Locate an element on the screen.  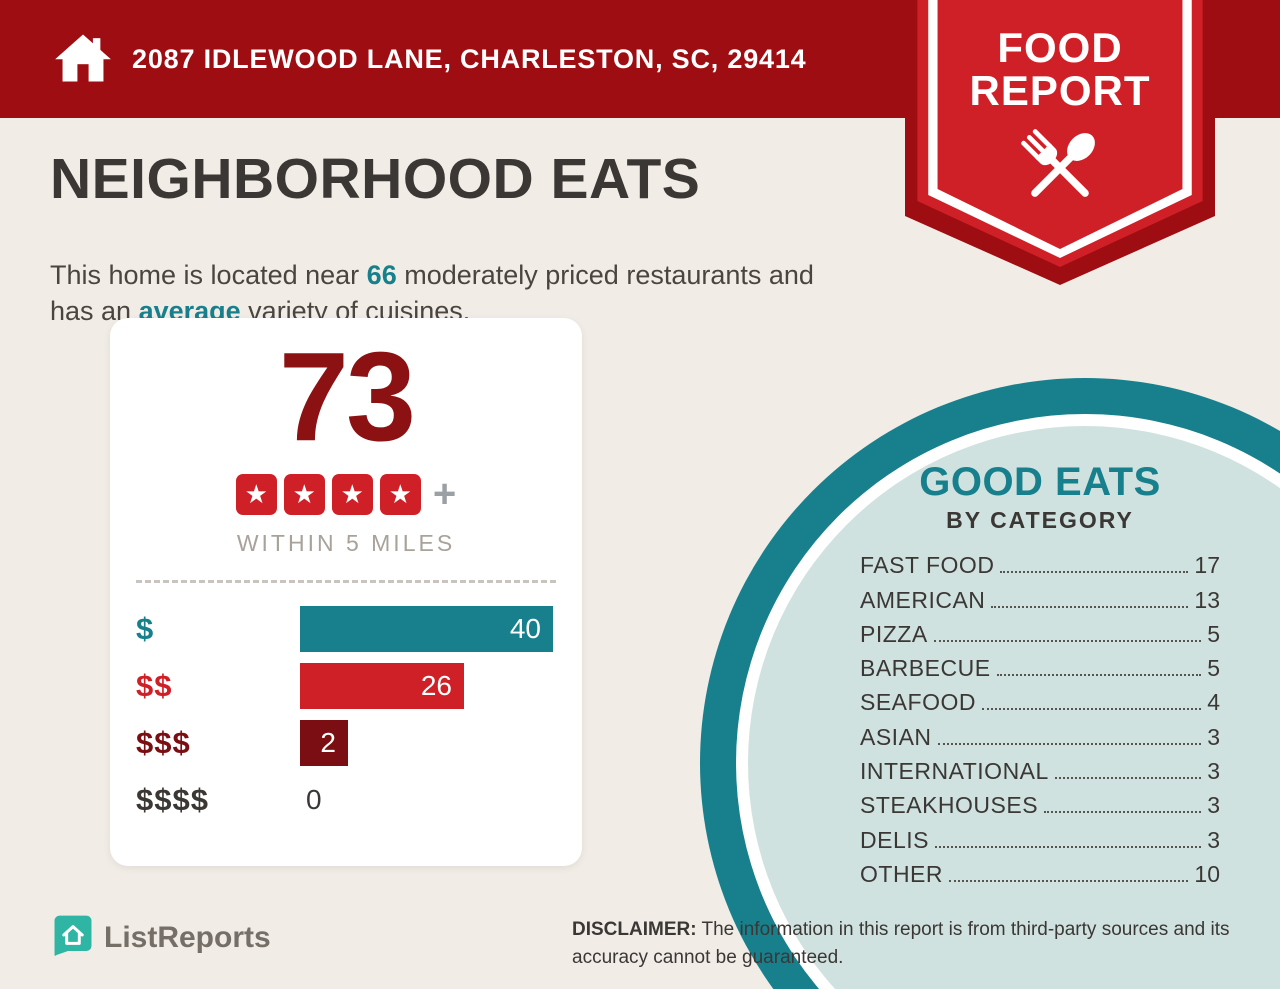
category-name: SEAFOOD is located at coordinates (918, 702).